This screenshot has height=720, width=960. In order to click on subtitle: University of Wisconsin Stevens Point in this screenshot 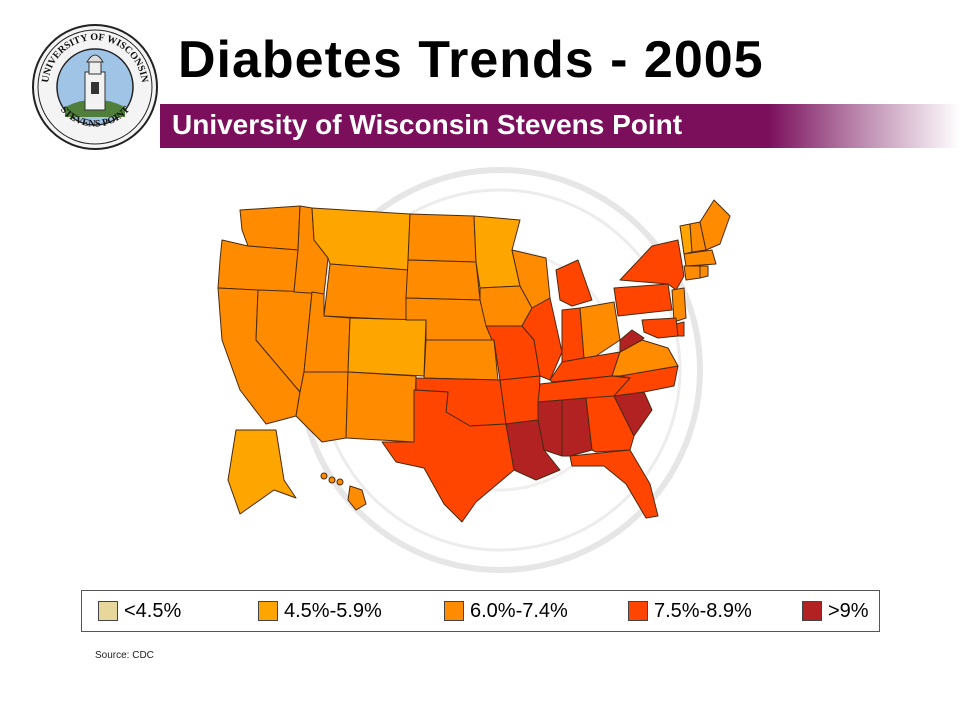, I will do `click(427, 124)`.